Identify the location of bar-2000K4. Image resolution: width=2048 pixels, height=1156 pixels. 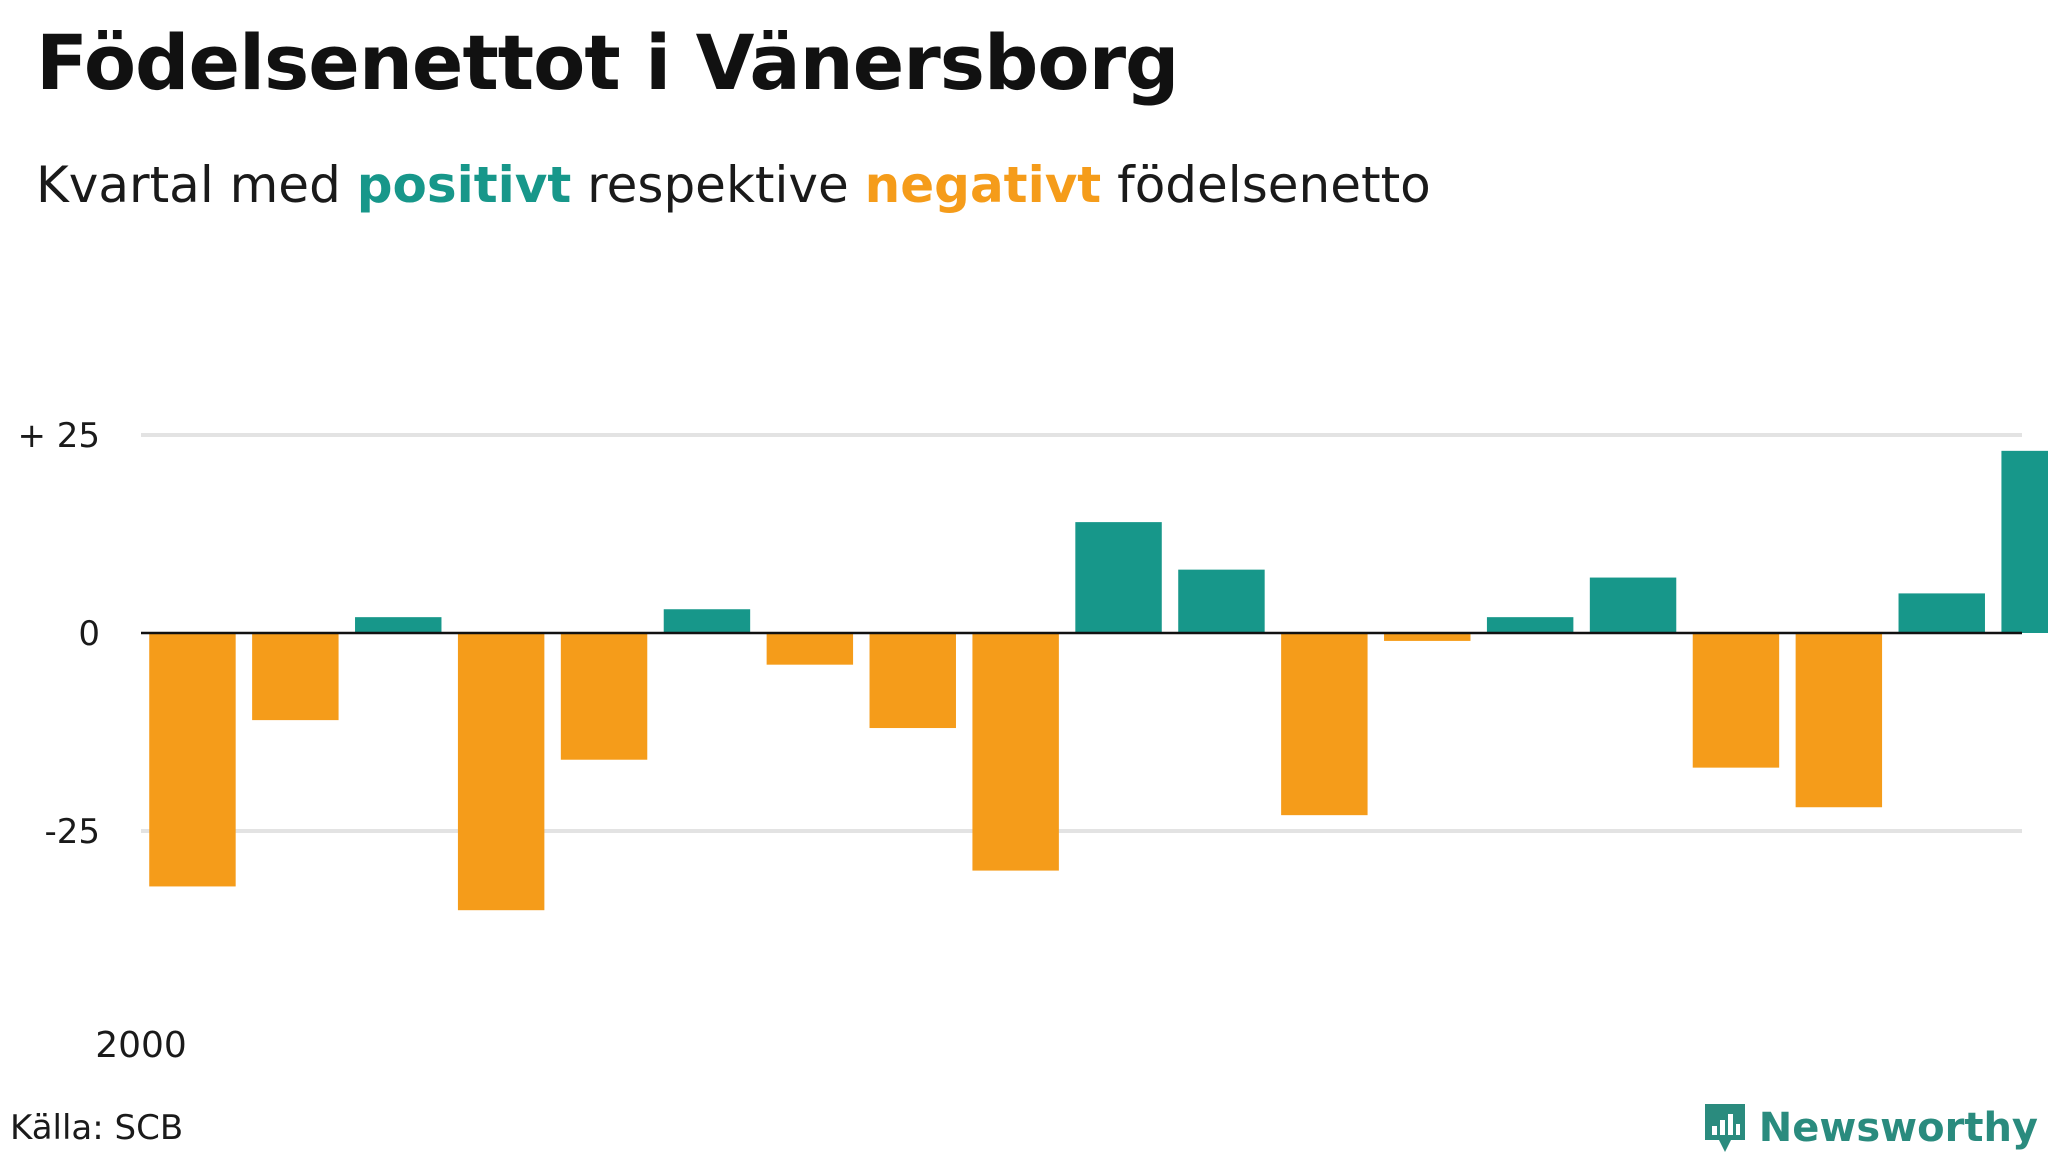
(501, 772).